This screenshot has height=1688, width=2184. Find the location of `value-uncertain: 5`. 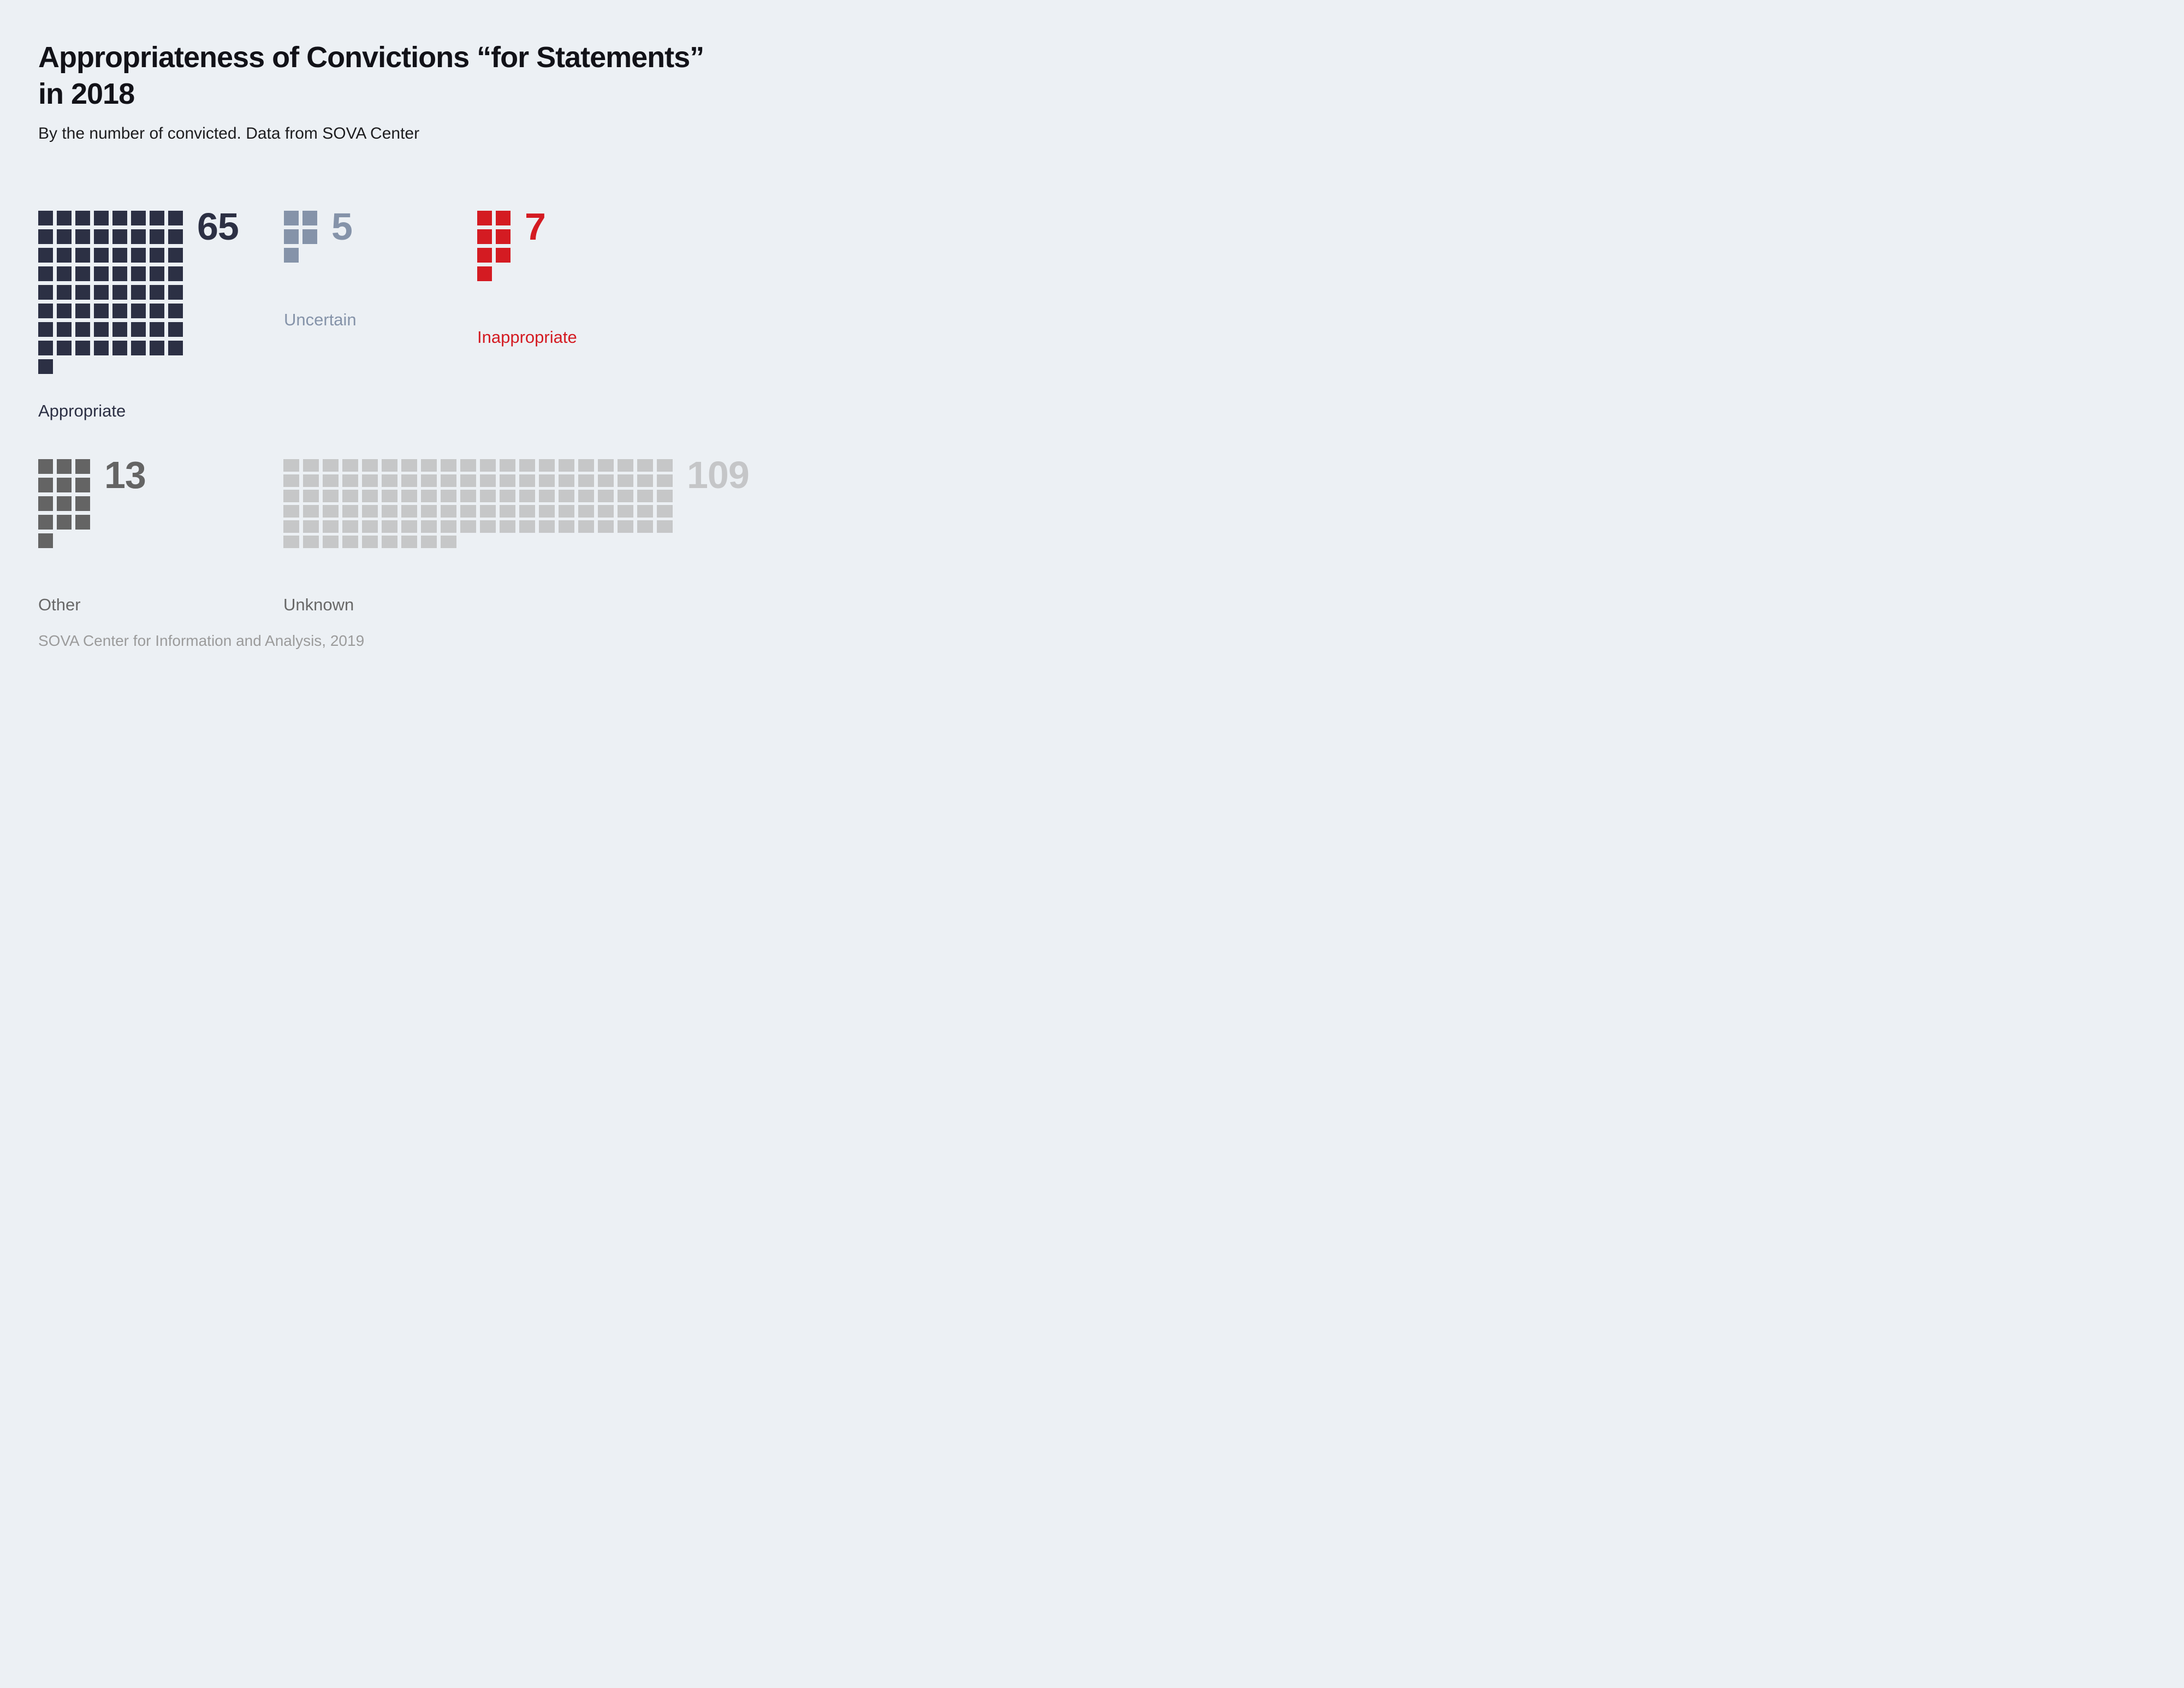

value-uncertain: 5 is located at coordinates (342, 226).